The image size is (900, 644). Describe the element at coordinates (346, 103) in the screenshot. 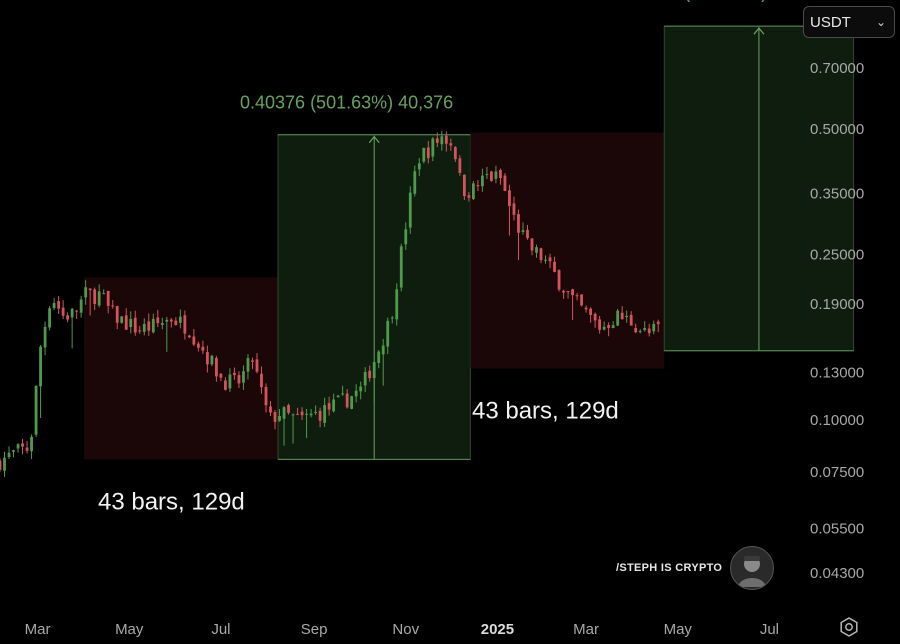

I see `price-range-label: 0.40376 (501.63%) 40,376` at that location.